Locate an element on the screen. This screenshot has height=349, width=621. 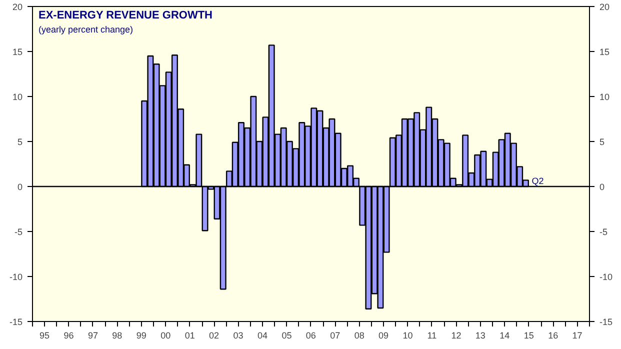
x-tick-label: 10 is located at coordinates (407, 335).